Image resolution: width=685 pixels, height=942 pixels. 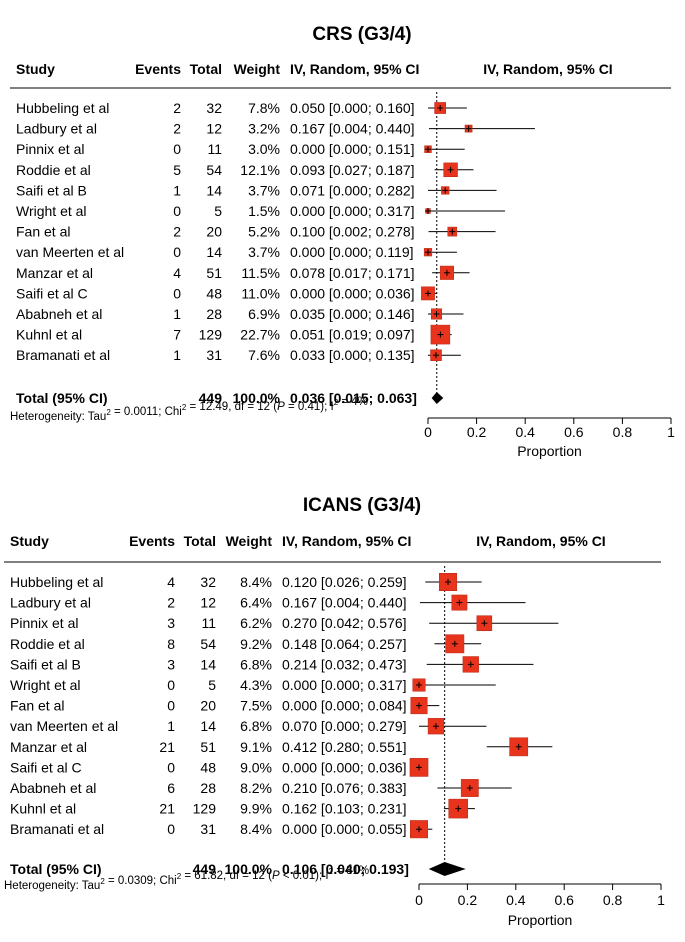 I want to click on x-axis-label: Proportion, so click(x=540, y=920).